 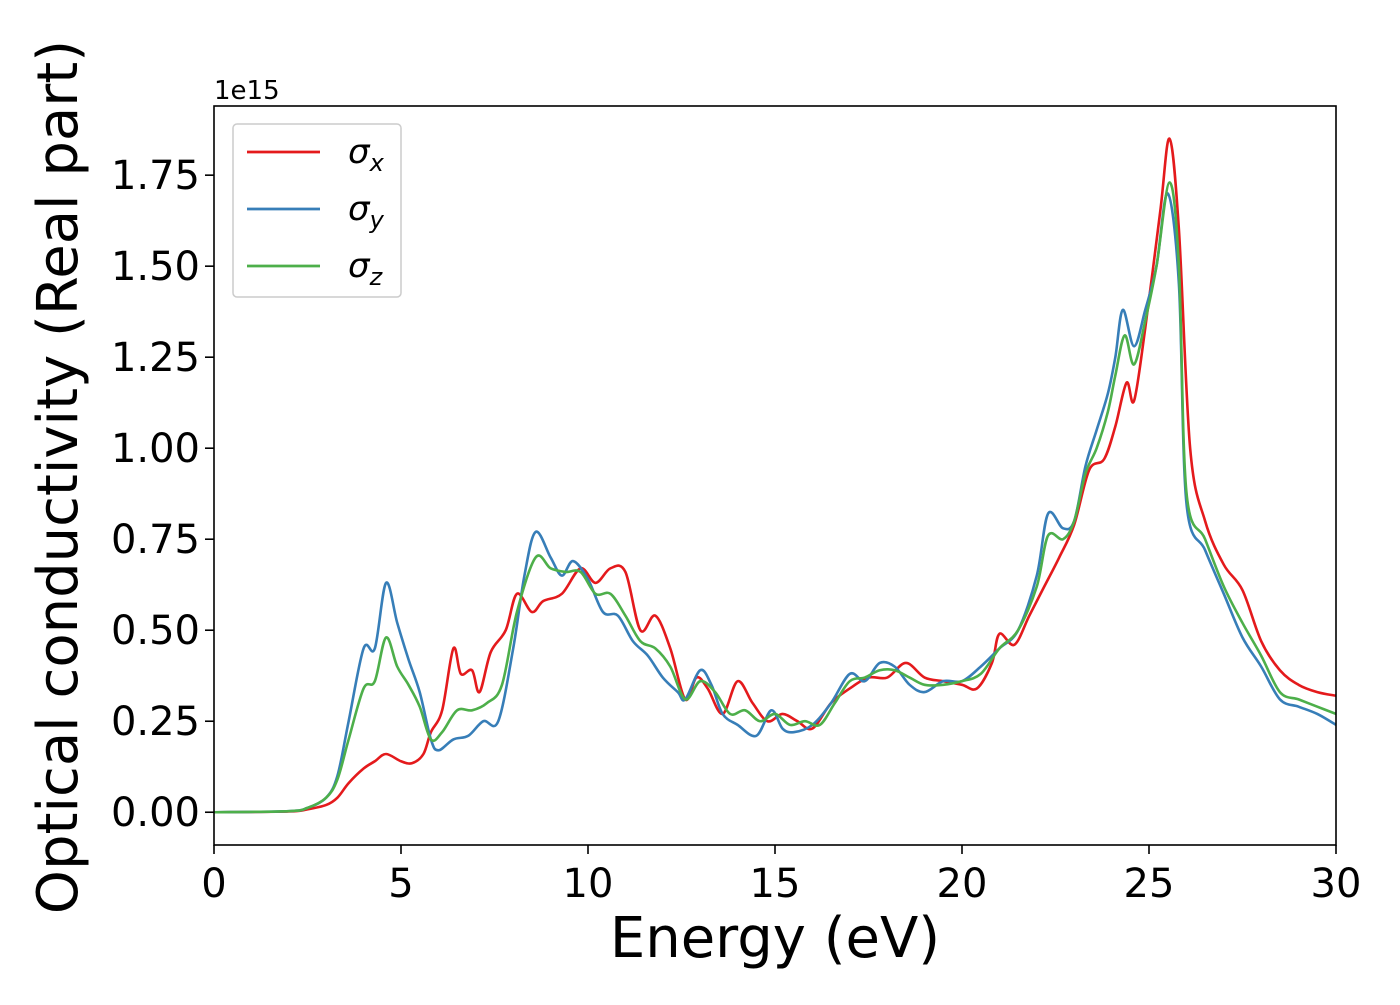 What do you see at coordinates (213, 884) in the screenshot?
I see `x-tick-label: 0` at bounding box center [213, 884].